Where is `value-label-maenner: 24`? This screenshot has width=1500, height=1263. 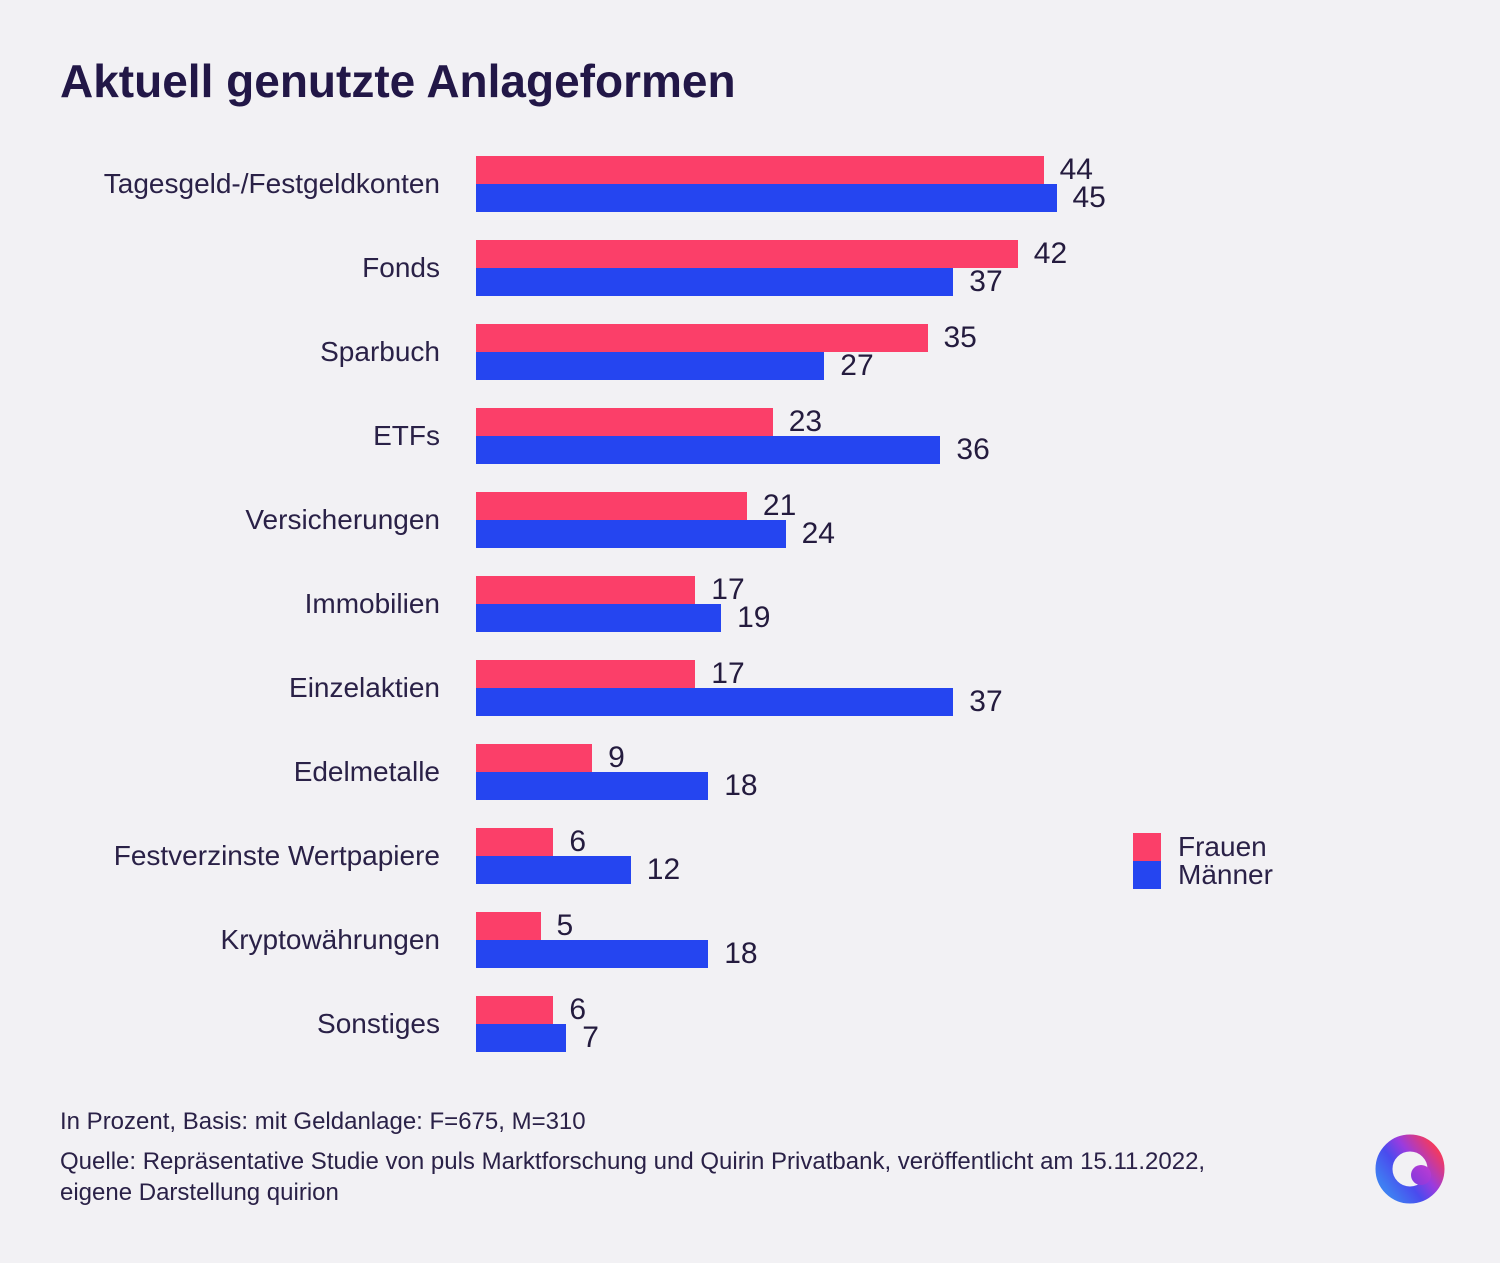
value-label-maenner: 24 is located at coordinates (818, 533).